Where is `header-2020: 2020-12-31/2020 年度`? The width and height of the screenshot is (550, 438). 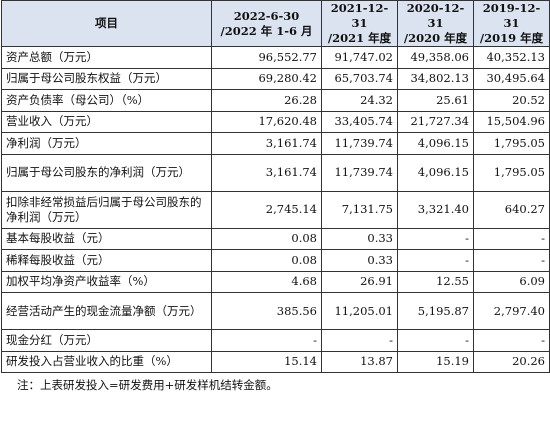
header-2020: 2020-12-31/2020 年度 is located at coordinates (435, 23).